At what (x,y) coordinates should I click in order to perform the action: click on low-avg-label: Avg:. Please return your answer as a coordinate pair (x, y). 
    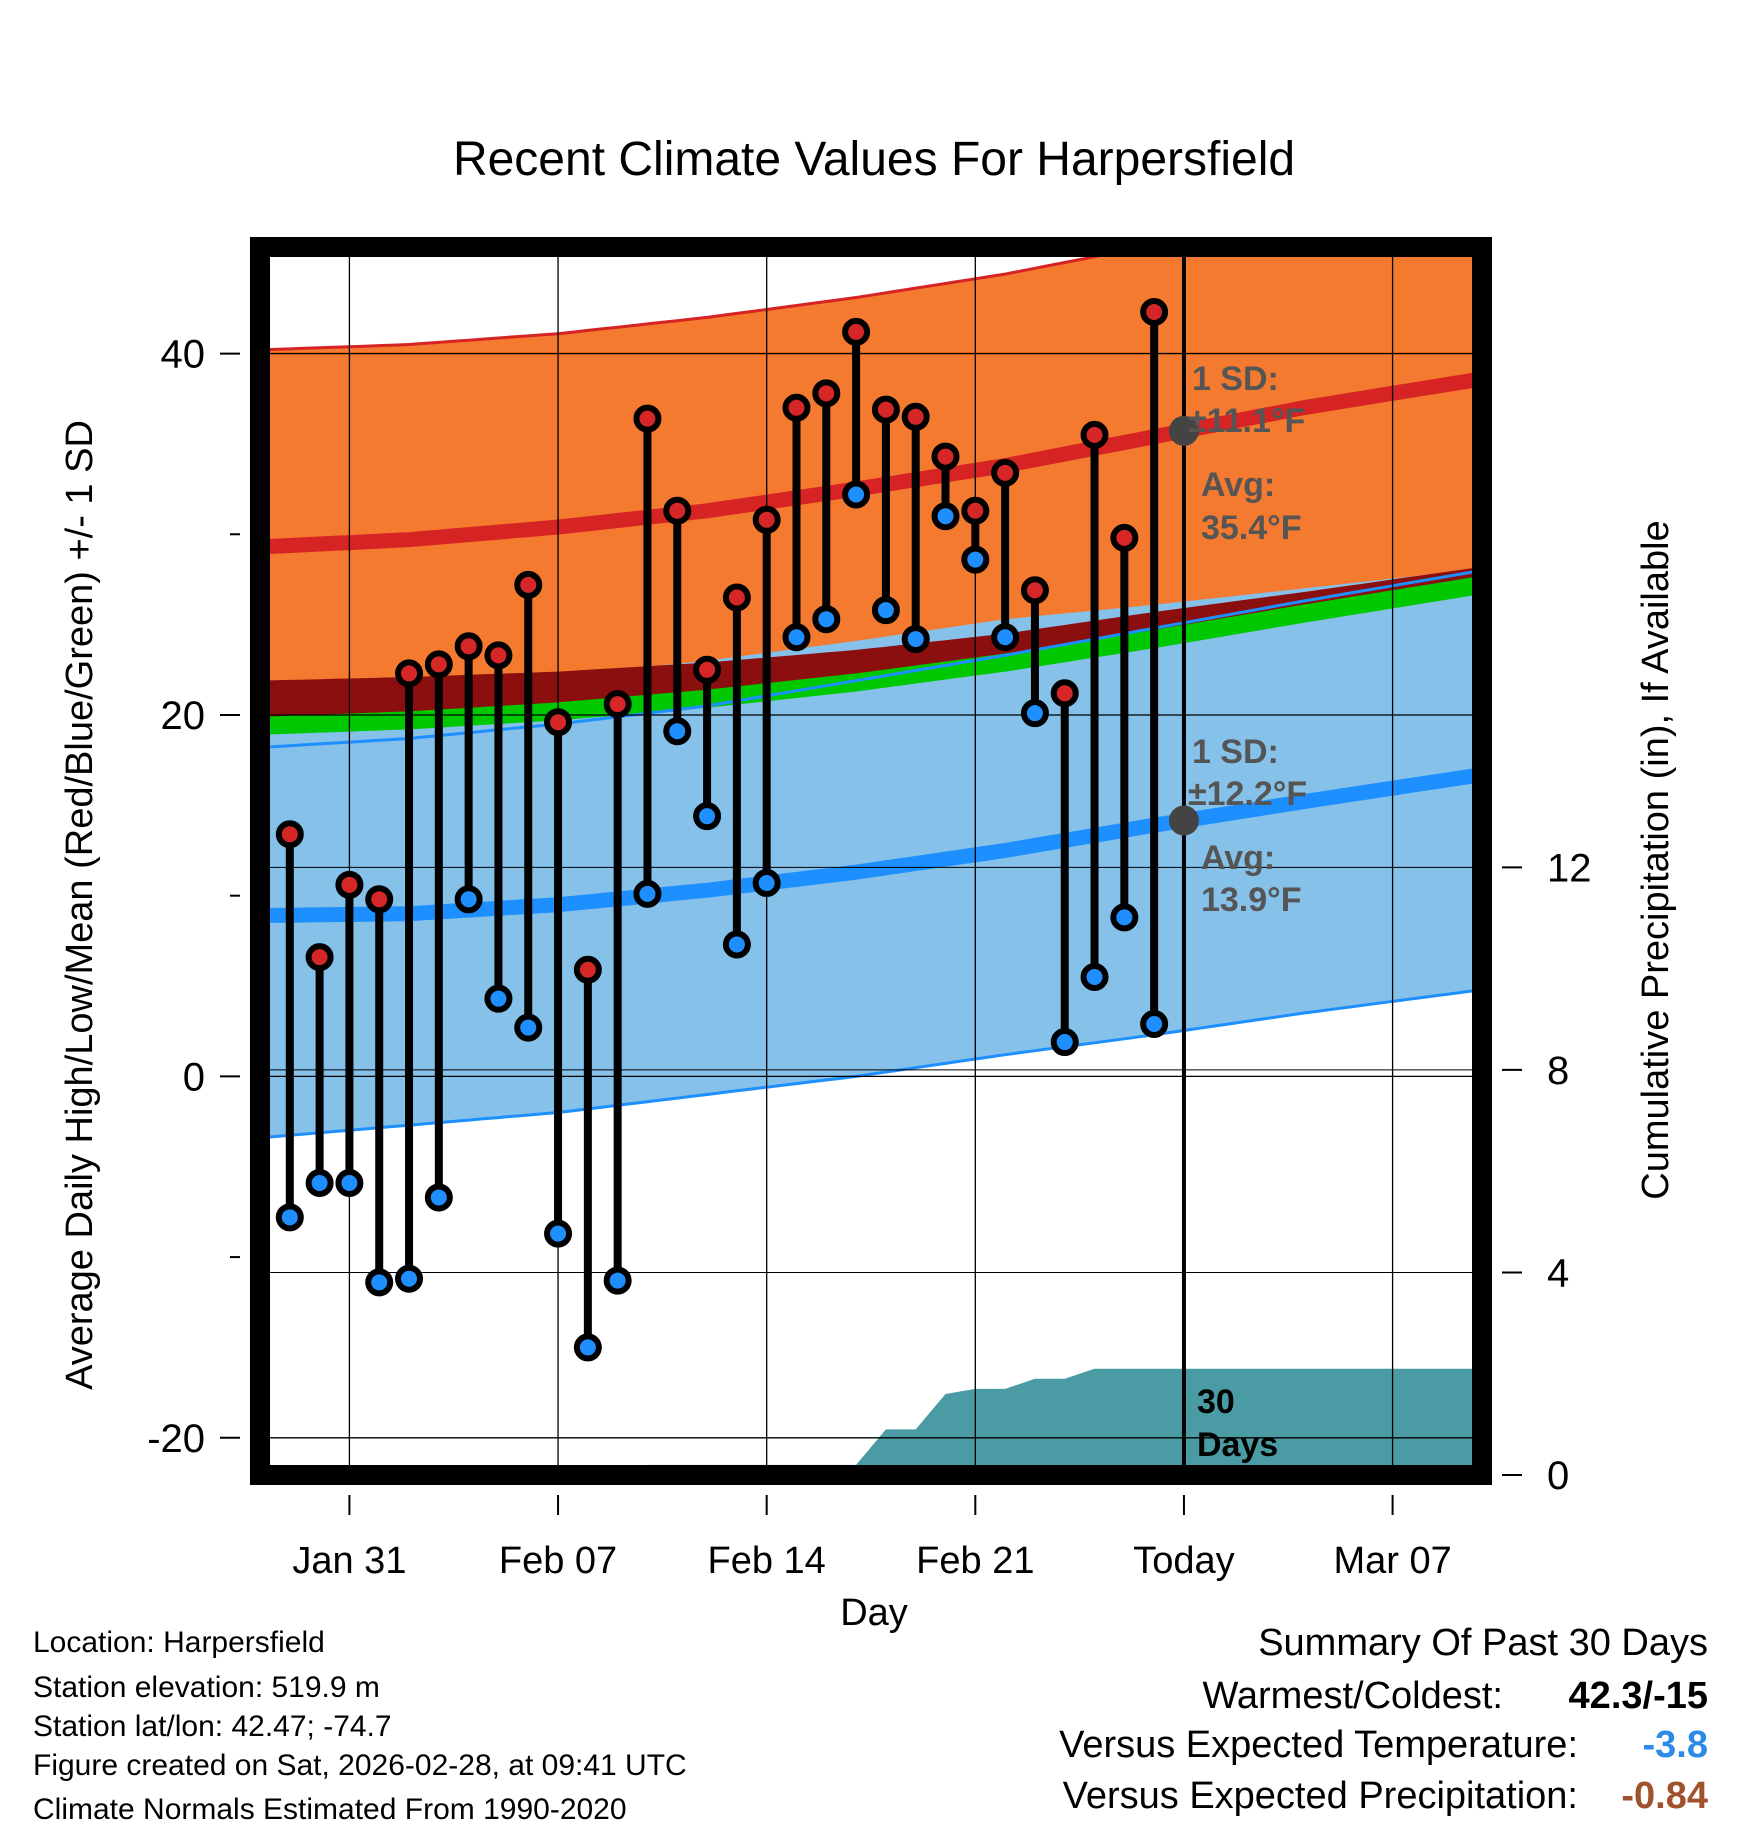
    Looking at the image, I should click on (1238, 858).